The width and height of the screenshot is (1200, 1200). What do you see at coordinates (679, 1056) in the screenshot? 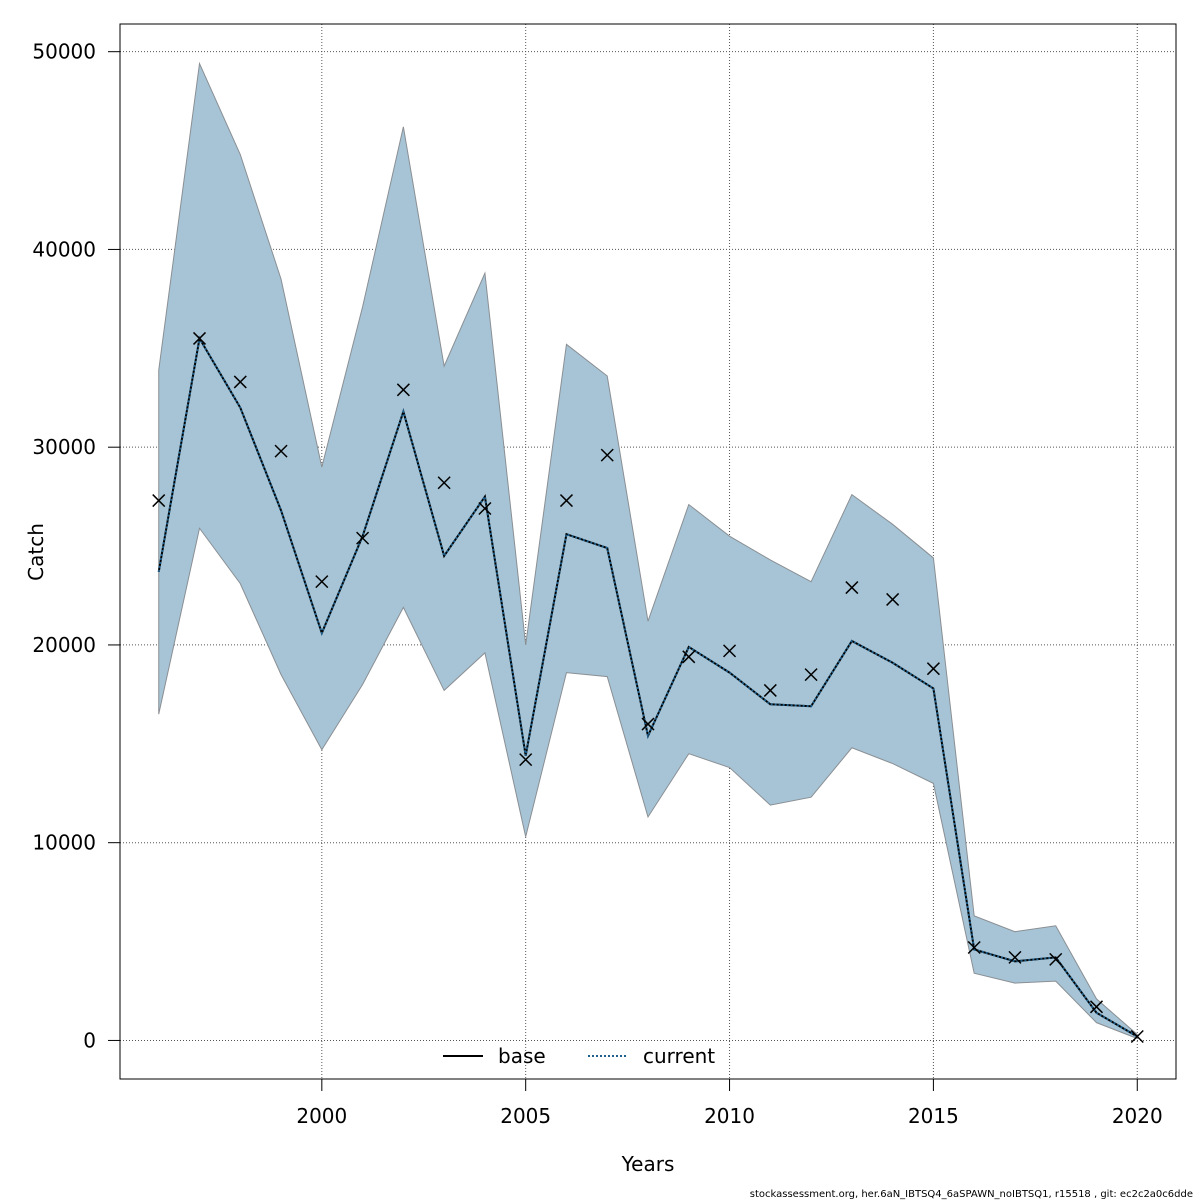
I see `legend-label-current: current` at bounding box center [679, 1056].